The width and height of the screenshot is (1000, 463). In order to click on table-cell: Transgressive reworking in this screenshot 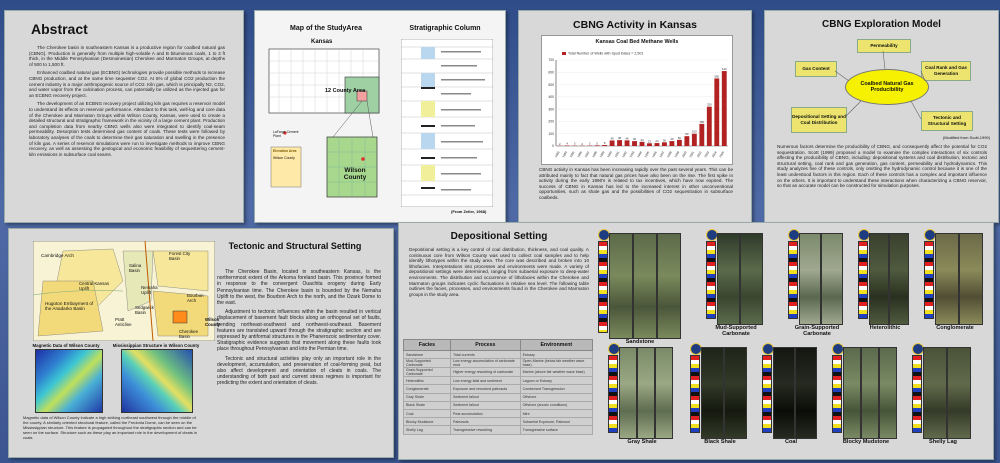, I will do `click(485, 430)`.